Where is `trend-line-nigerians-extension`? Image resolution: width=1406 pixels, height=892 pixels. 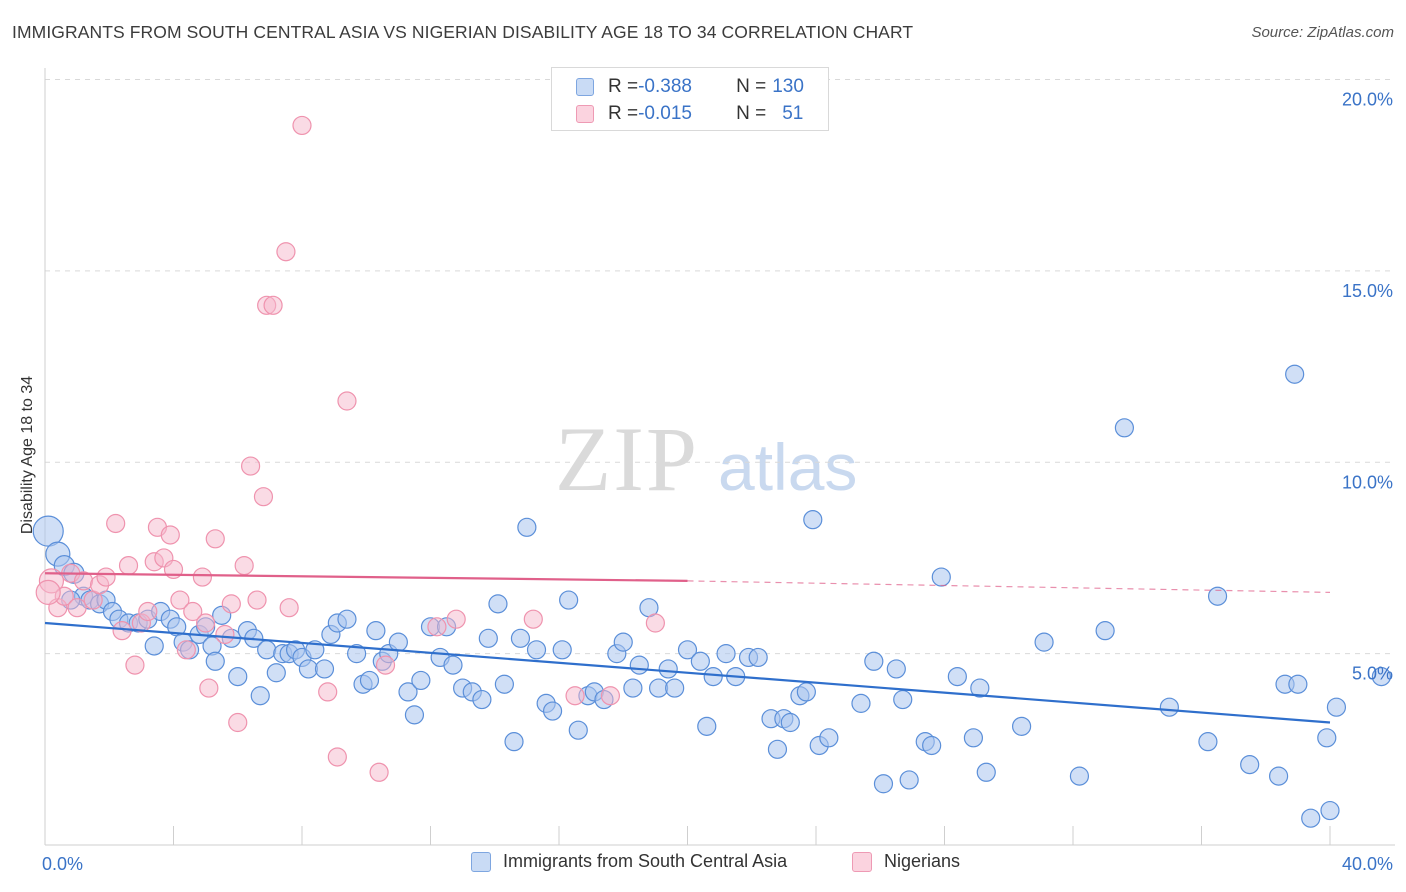
trend-line-nigerians-extension is located at coordinates (1009, 586).